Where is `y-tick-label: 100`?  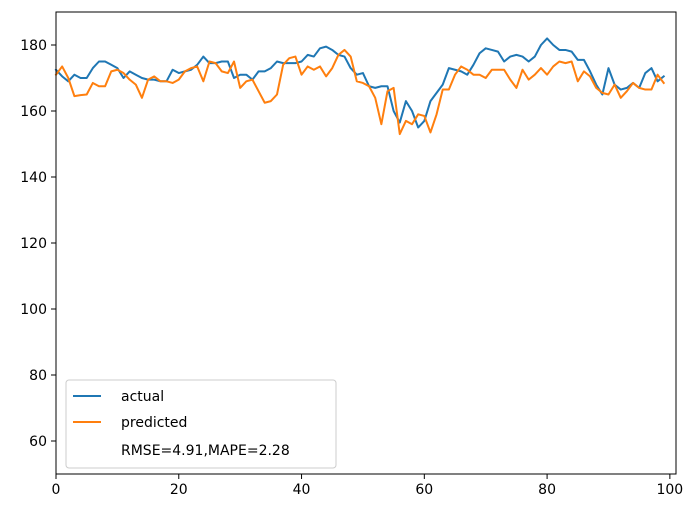
y-tick-label: 100 is located at coordinates (33, 310).